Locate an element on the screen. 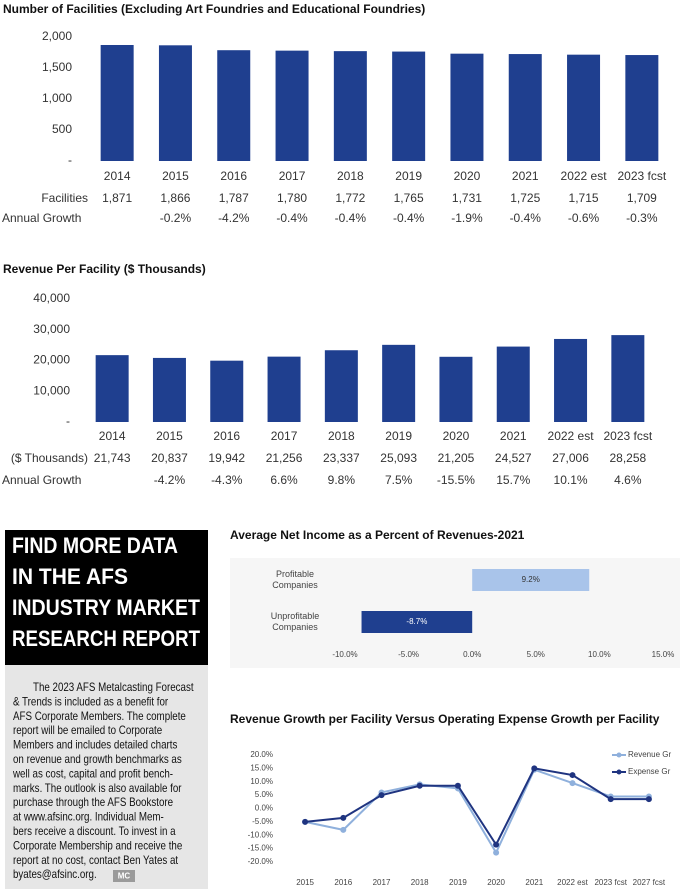 The height and width of the screenshot is (889, 680). y-tick-label: 30,000 is located at coordinates (51, 329).